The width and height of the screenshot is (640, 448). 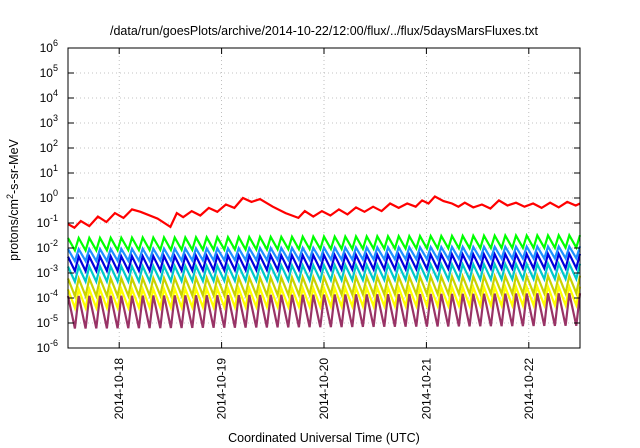 I want to click on y-tick-exponent: -4, so click(x=54, y=293).